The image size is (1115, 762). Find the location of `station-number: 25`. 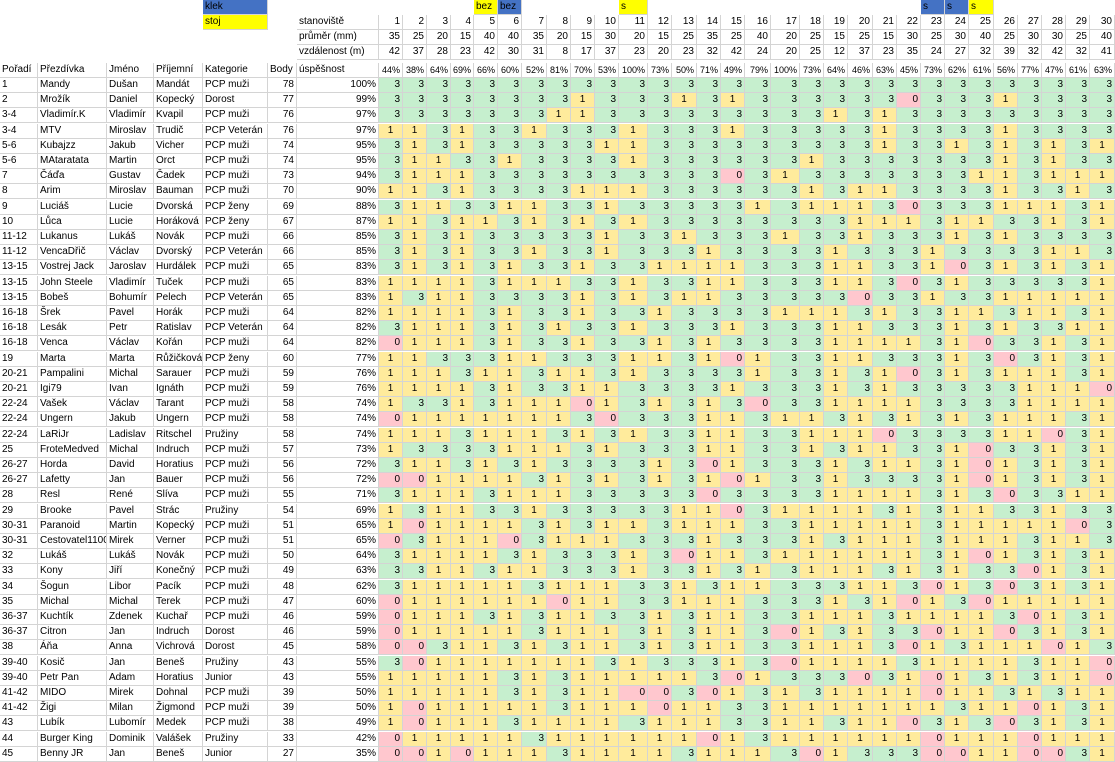

station-number: 25 is located at coordinates (981, 22).